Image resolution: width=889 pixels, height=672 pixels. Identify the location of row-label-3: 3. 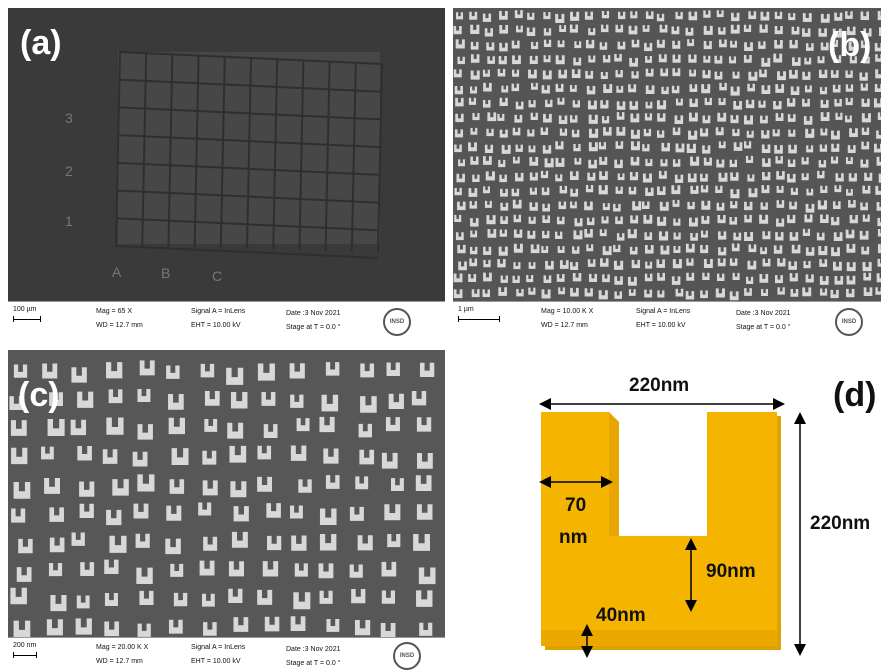
(69, 118).